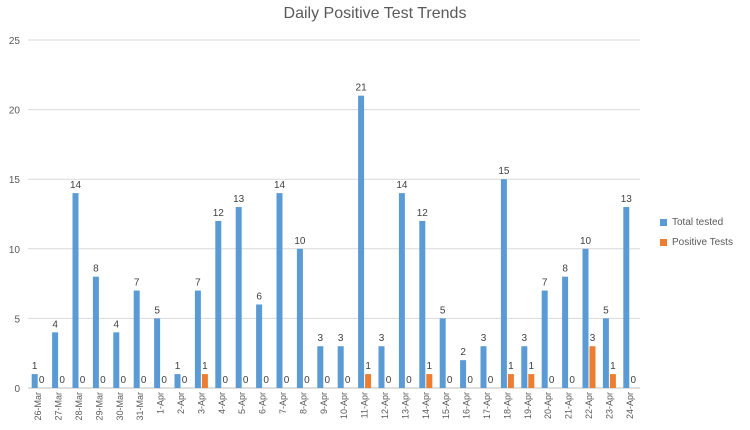 The image size is (750, 430). I want to click on x-tick-label: 12-Apr, so click(385, 405).